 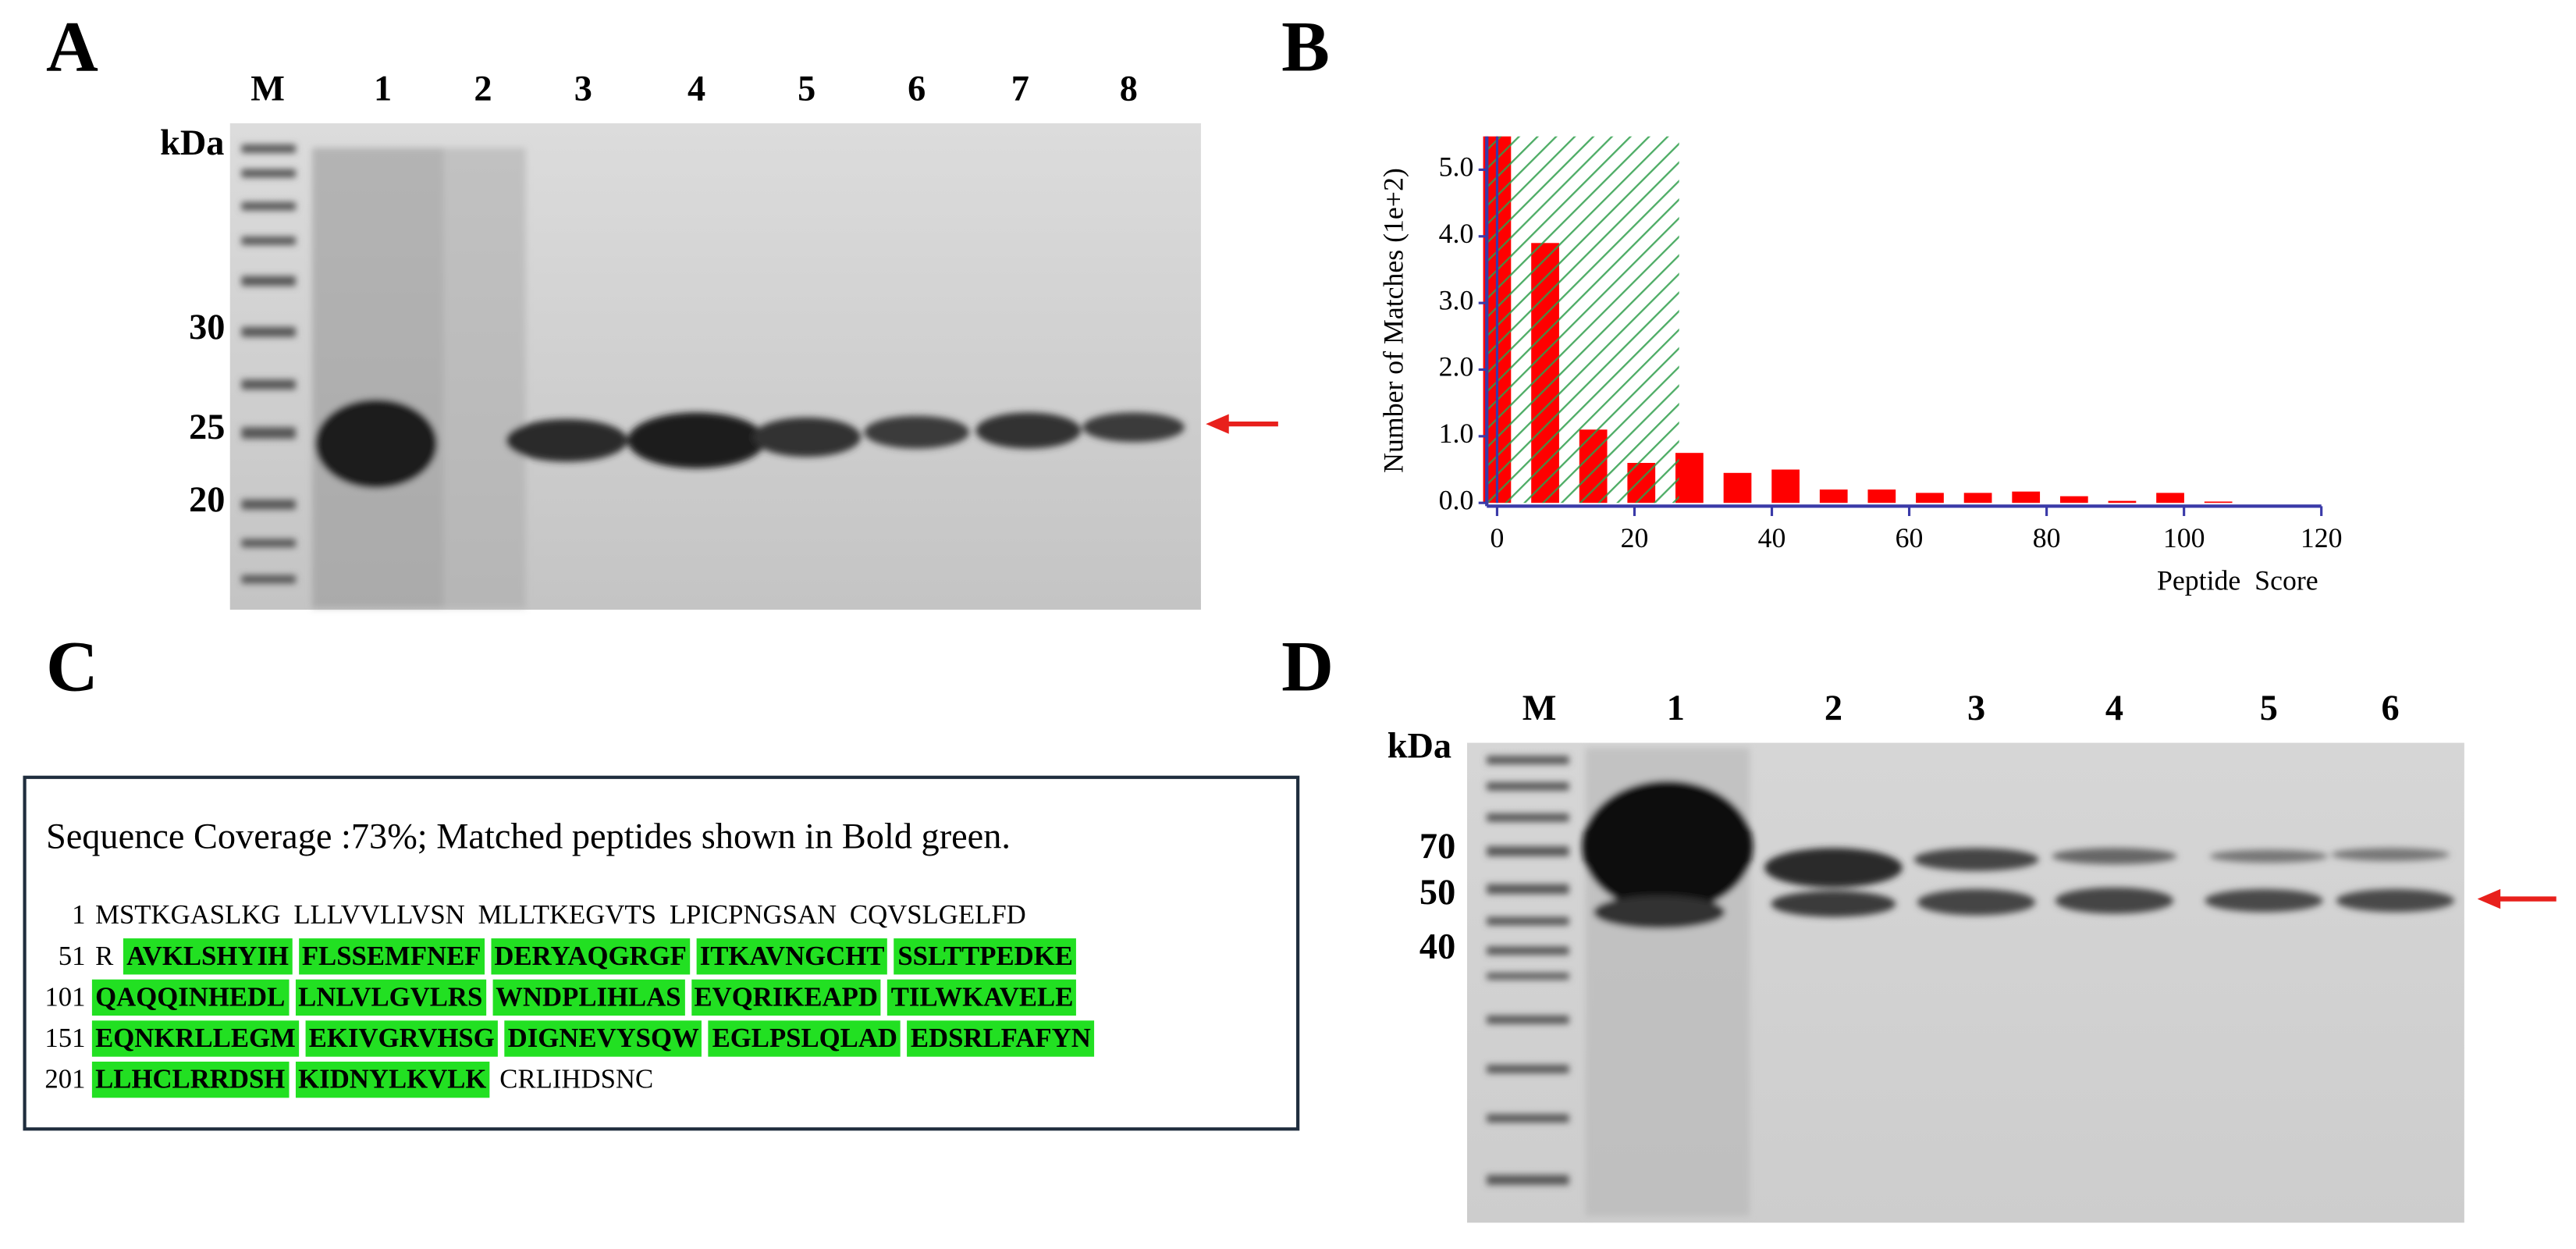 What do you see at coordinates (982, 996) in the screenshot?
I see `matched-peptide: TILWKAVELE` at bounding box center [982, 996].